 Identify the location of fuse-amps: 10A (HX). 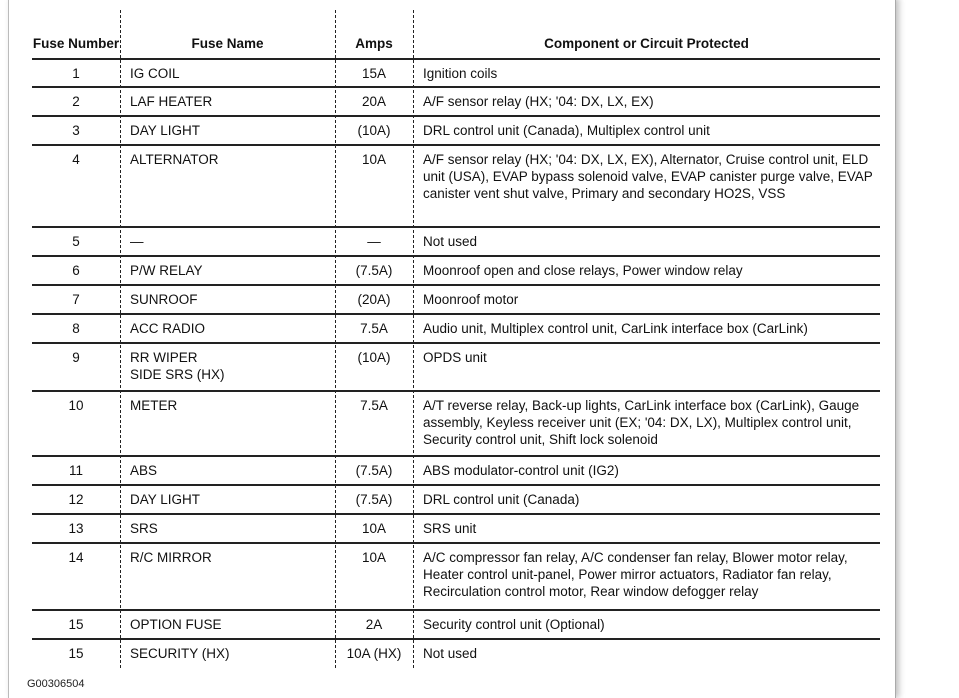
(374, 653).